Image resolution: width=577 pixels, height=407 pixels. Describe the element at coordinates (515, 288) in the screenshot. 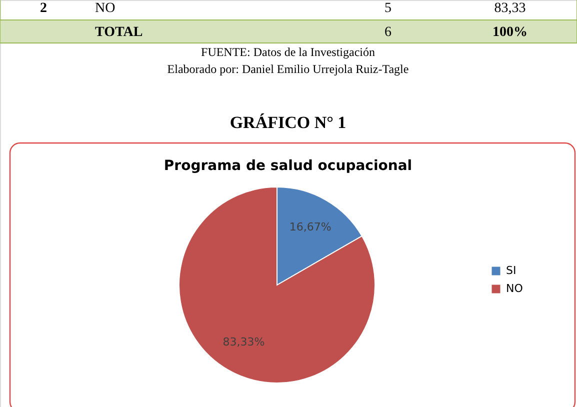

I see `legend-label: NO` at that location.